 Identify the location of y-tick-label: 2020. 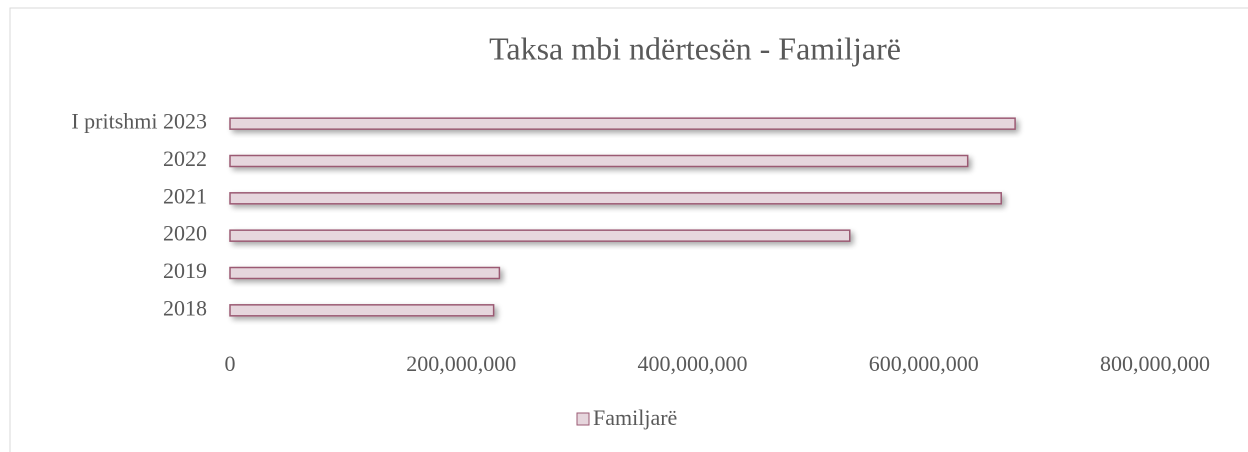
(185, 233).